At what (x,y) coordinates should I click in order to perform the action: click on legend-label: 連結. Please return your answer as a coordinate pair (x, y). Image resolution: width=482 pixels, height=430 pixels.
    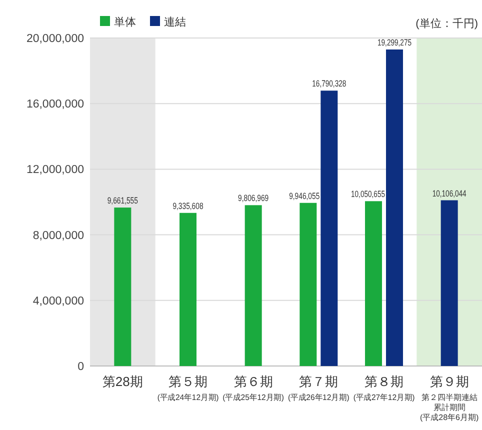
    Looking at the image, I should click on (175, 22).